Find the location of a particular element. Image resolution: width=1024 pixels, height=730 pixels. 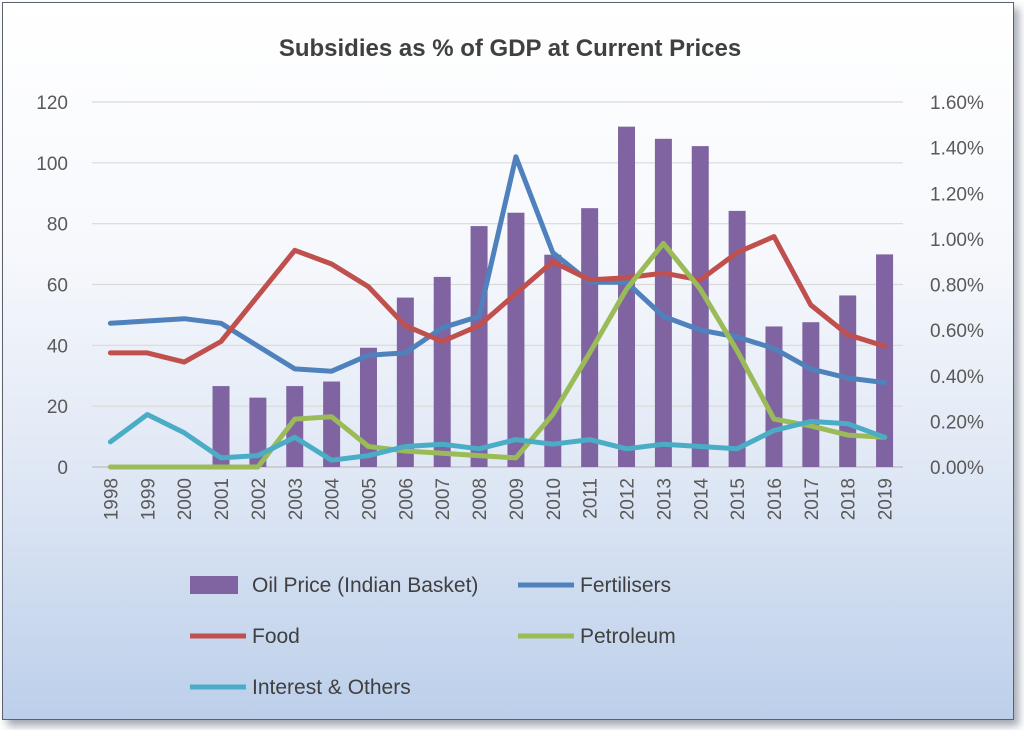

x-tick-label: 2011 is located at coordinates (591, 498).